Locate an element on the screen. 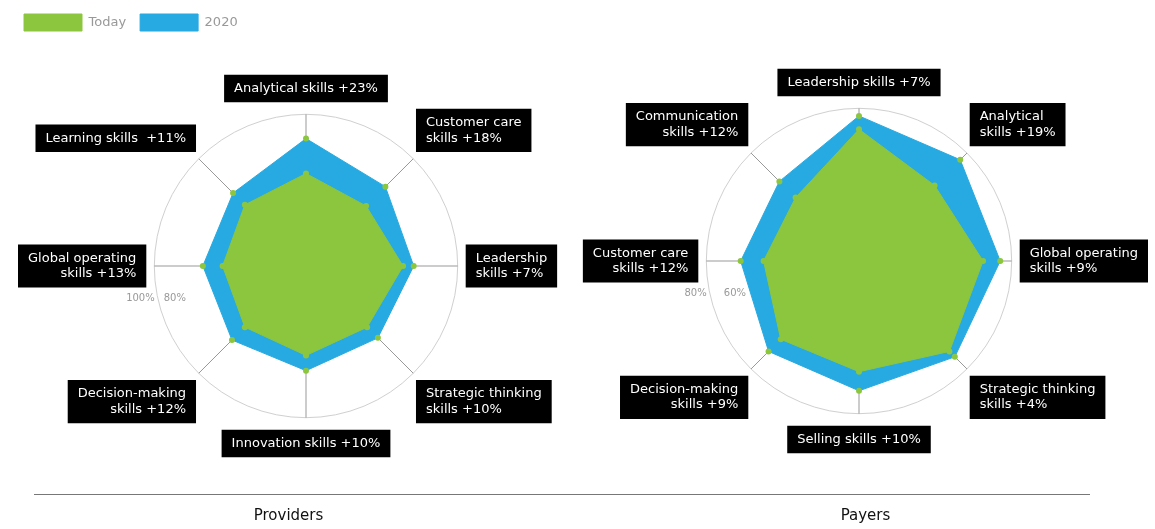  spoke-label: Strategic thinking skills +10% is located at coordinates (483, 400).